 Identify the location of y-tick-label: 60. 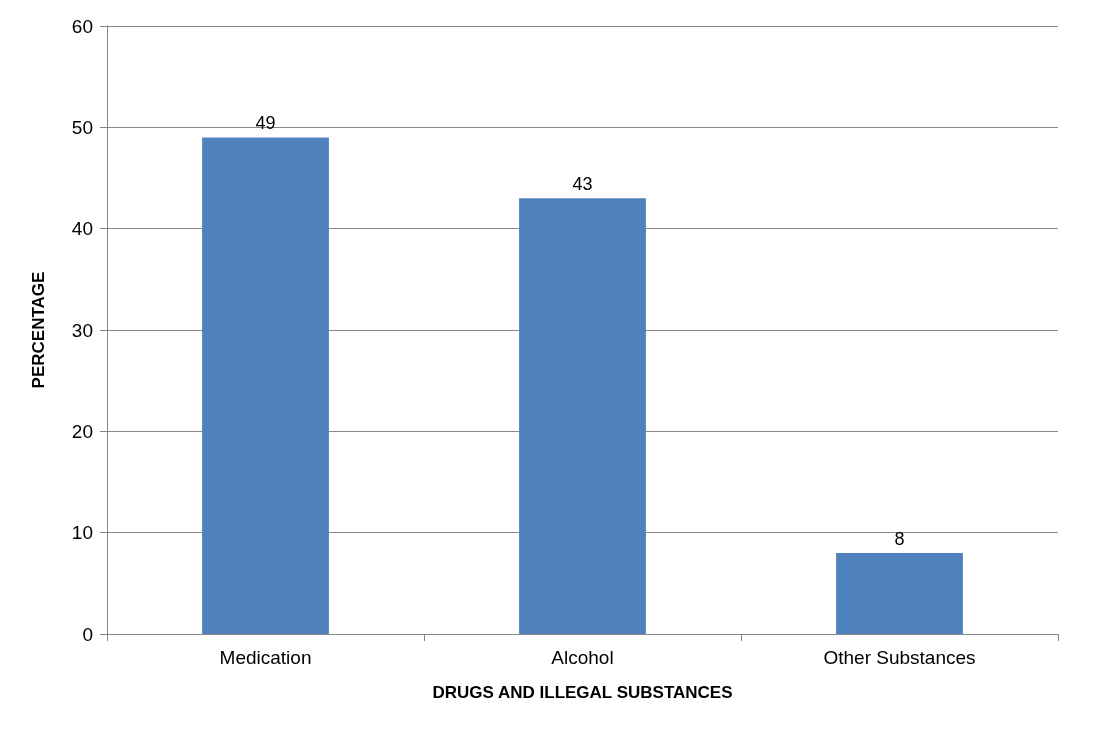
(82, 26).